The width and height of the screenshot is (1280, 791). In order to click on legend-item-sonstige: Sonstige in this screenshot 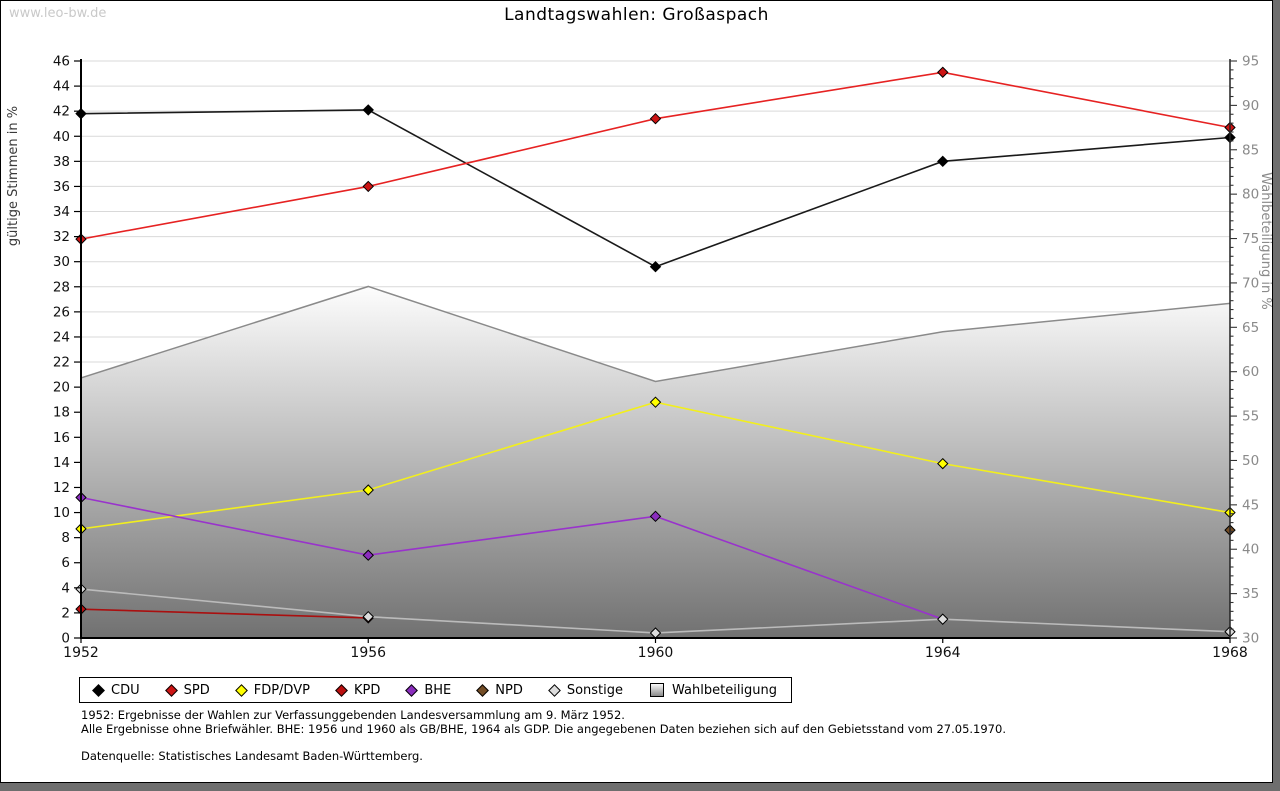, I will do `click(585, 690)`.